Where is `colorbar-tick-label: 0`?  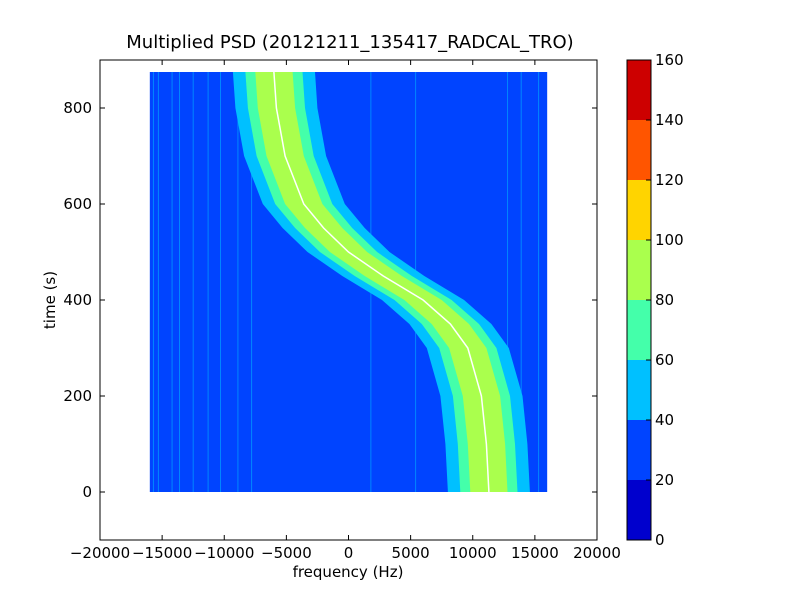 colorbar-tick-label: 0 is located at coordinates (660, 540).